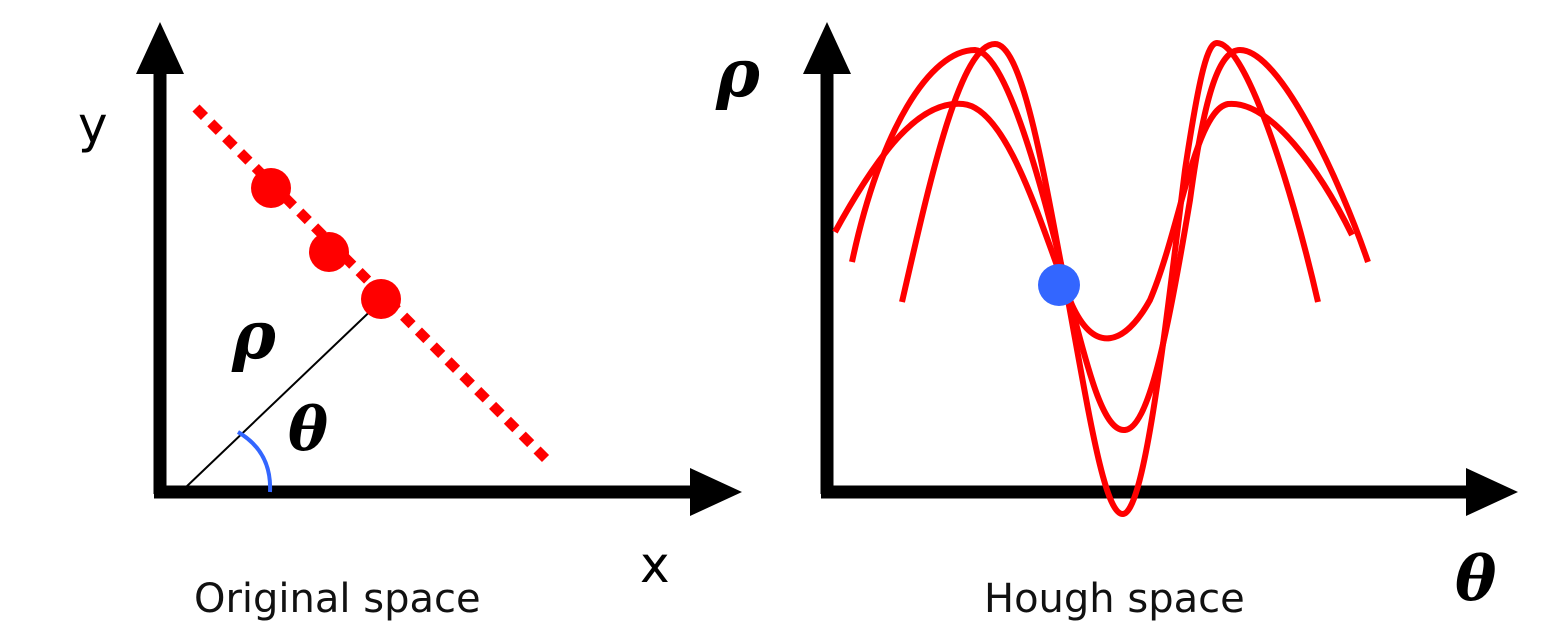 This screenshot has width=1557, height=639. What do you see at coordinates (308, 430) in the screenshot?
I see `theta-label: θ` at bounding box center [308, 430].